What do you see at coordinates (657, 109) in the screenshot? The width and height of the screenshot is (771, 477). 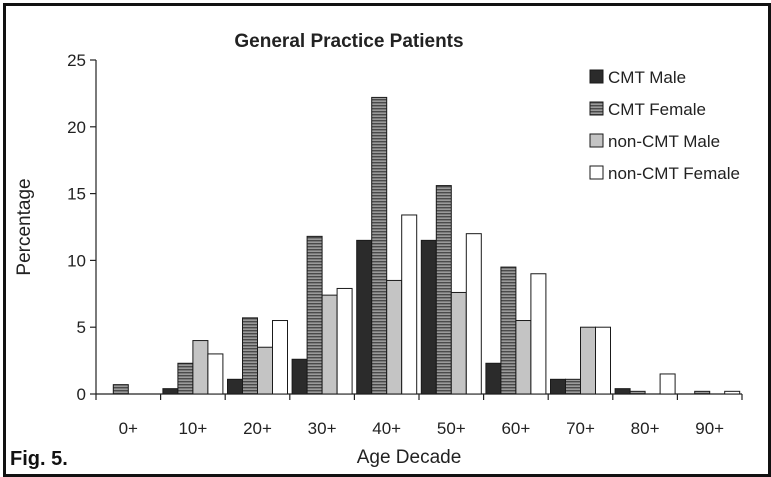 I see `legend-label-cmt-female: CMT Female` at bounding box center [657, 109].